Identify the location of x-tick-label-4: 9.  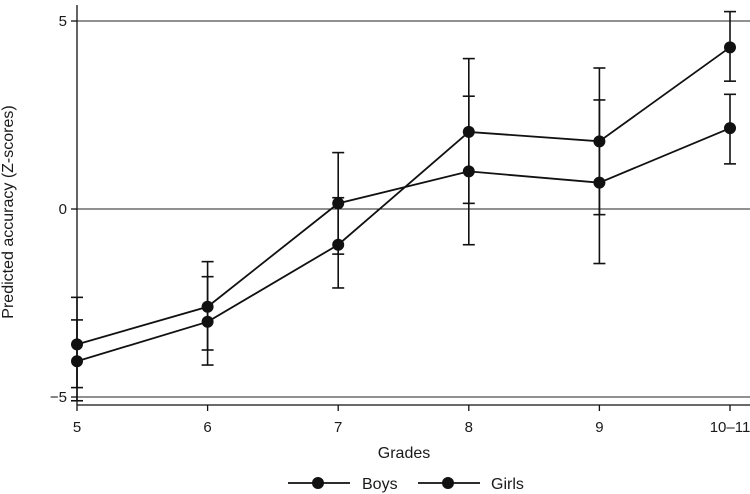
(599, 427).